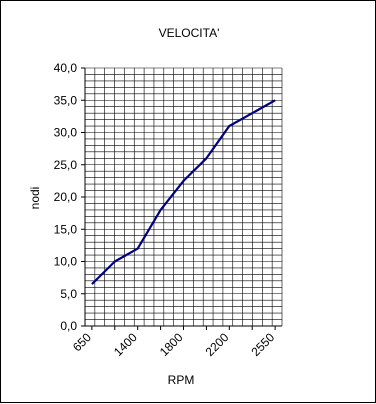 The image size is (376, 404). I want to click on y-axis-label: nodi, so click(35, 198).